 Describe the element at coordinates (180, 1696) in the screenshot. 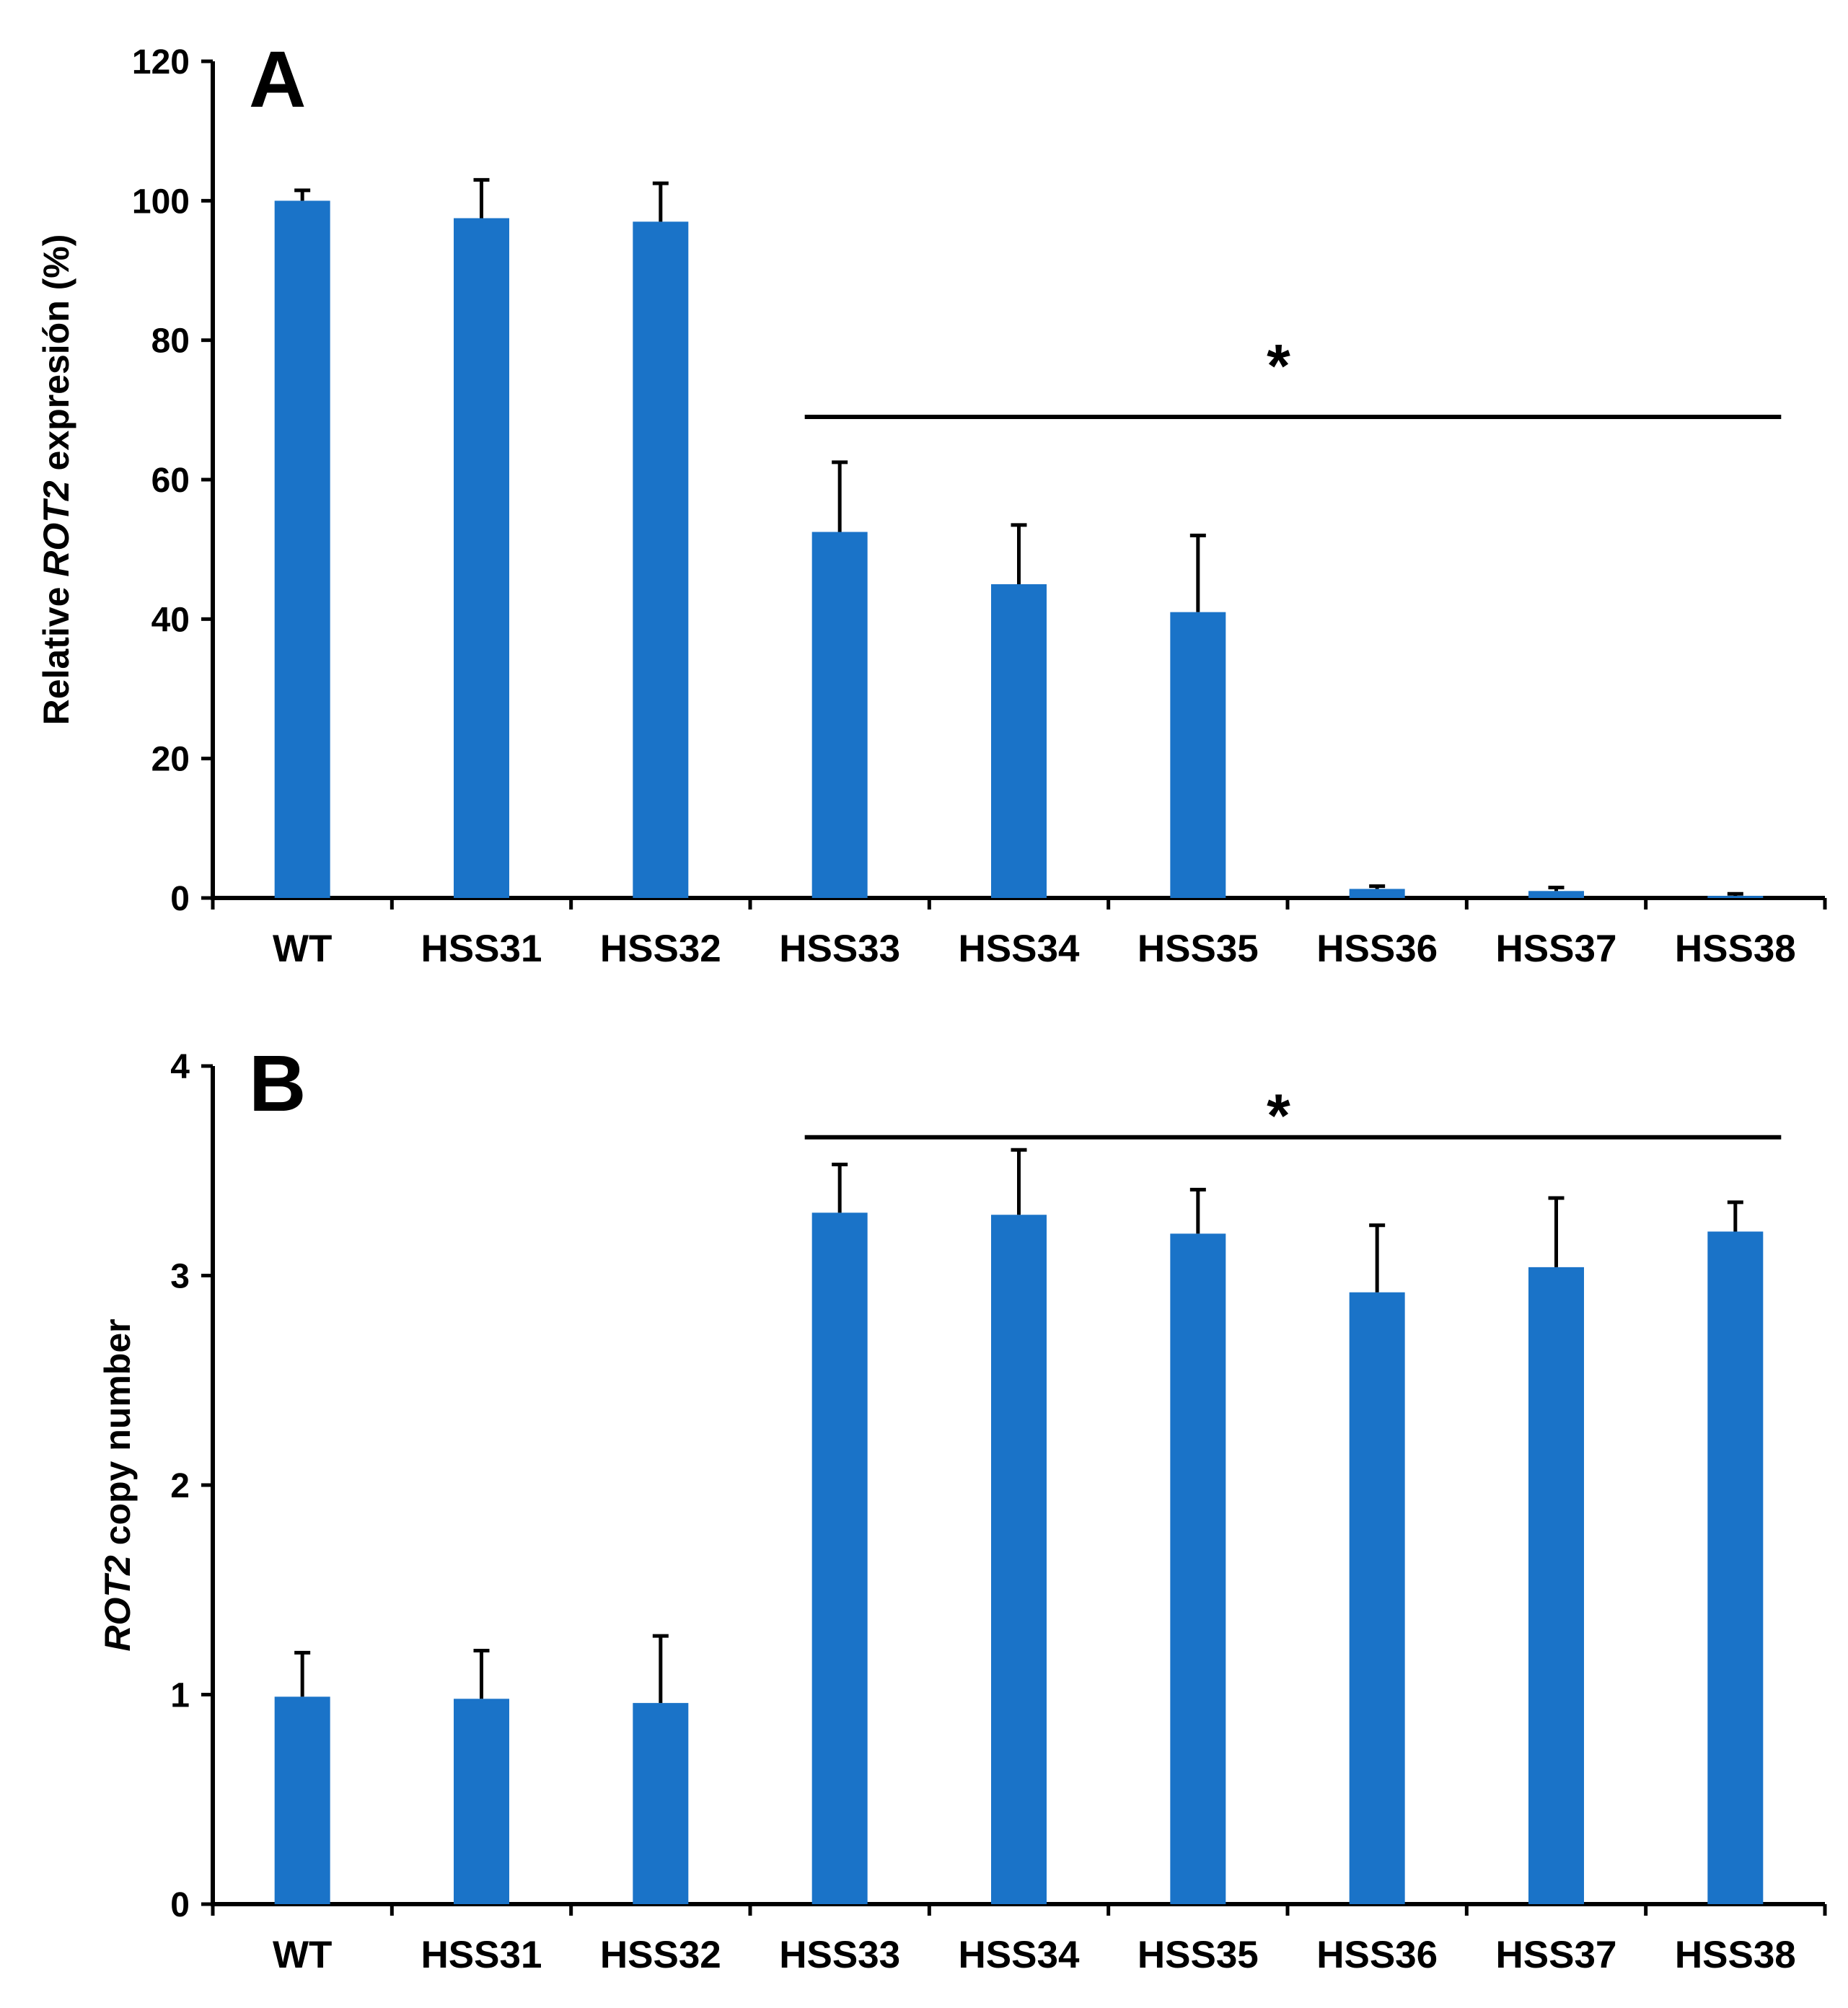

I see `y-tick-label: 1` at that location.